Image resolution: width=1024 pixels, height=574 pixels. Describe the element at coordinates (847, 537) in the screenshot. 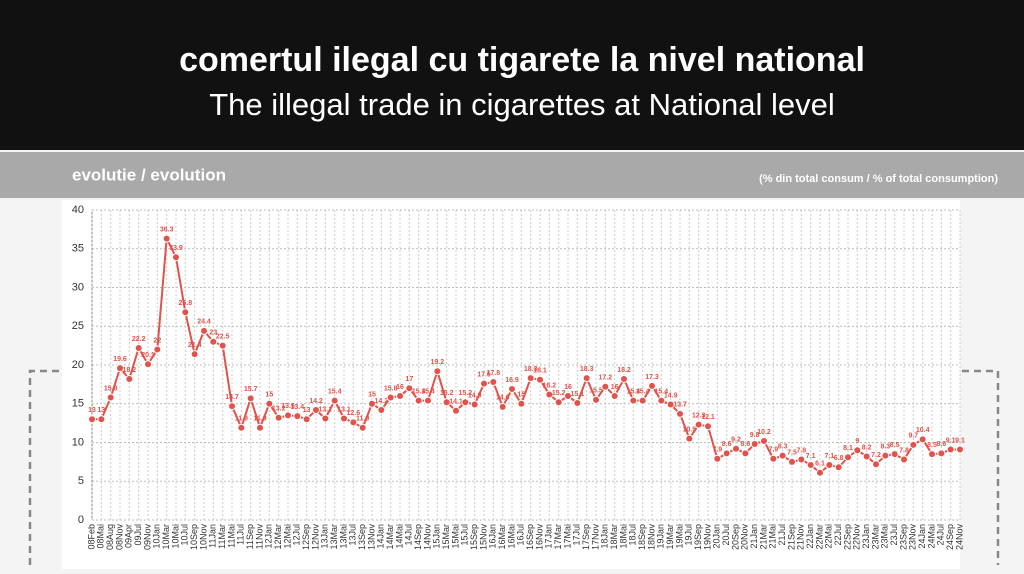

I see `x-tick-label: 22Sep` at that location.